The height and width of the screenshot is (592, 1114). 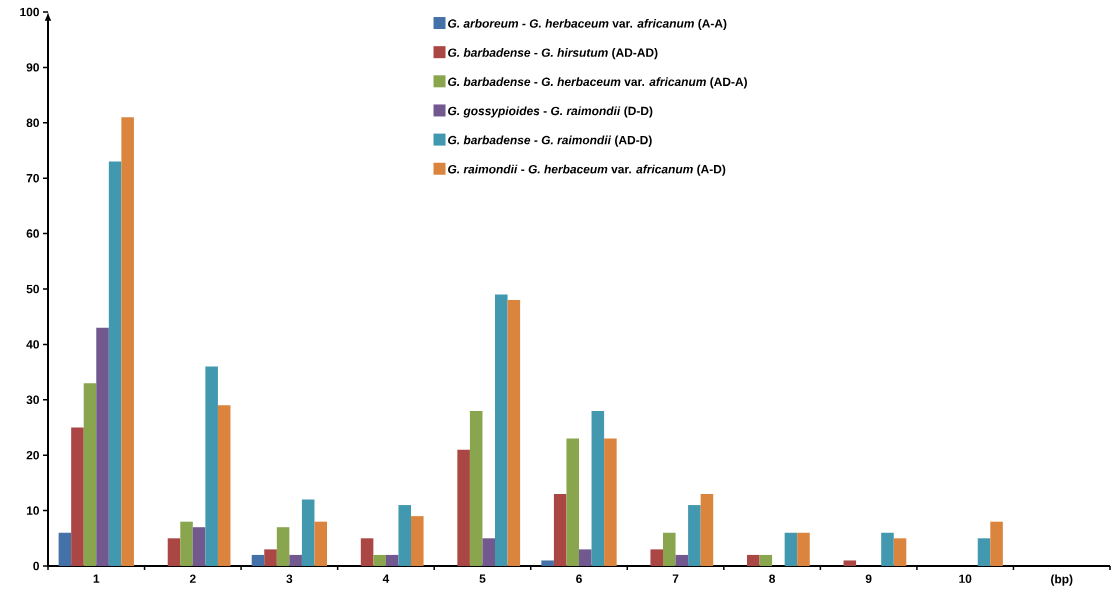 What do you see at coordinates (1062, 580) in the screenshot?
I see `x-axis-title: (bp)` at bounding box center [1062, 580].